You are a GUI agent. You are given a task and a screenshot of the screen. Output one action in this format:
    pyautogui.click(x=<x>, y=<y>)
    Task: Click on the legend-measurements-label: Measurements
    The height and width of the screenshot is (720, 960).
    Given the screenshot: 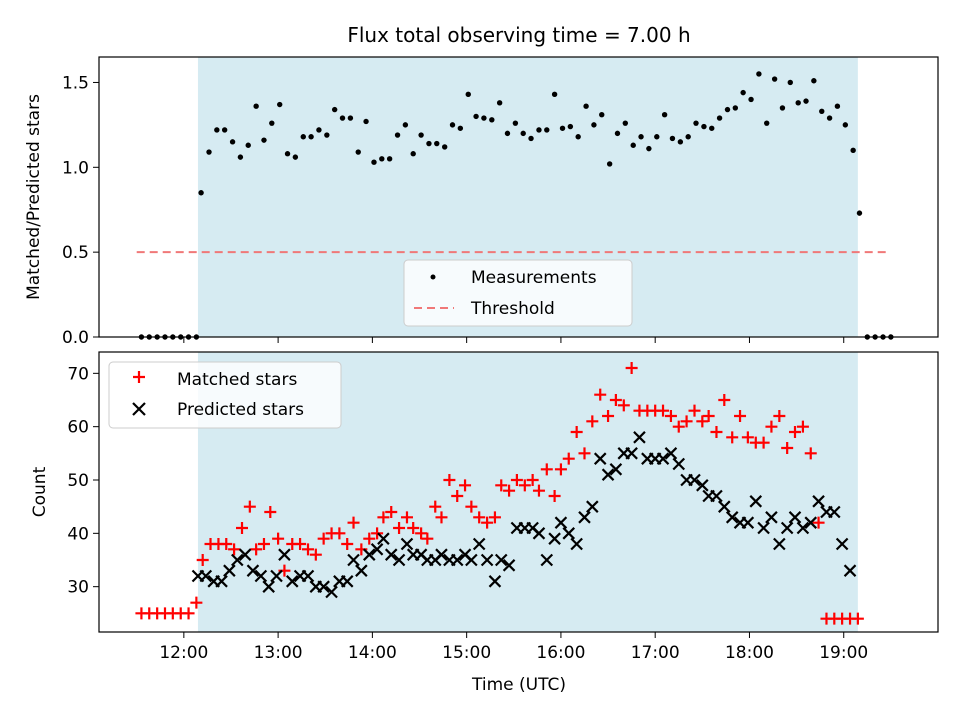 What is the action you would take?
    pyautogui.click(x=534, y=278)
    